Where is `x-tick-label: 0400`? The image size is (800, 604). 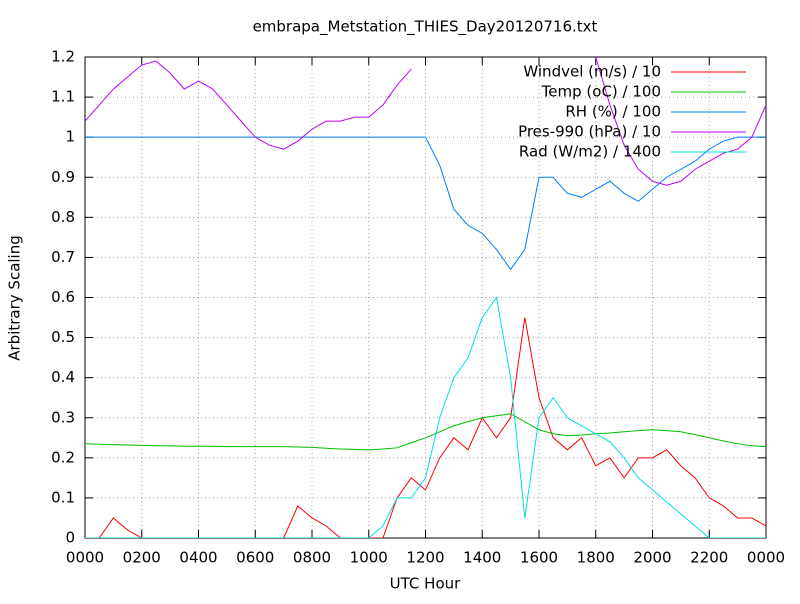
x-tick-label: 0400 is located at coordinates (198, 558).